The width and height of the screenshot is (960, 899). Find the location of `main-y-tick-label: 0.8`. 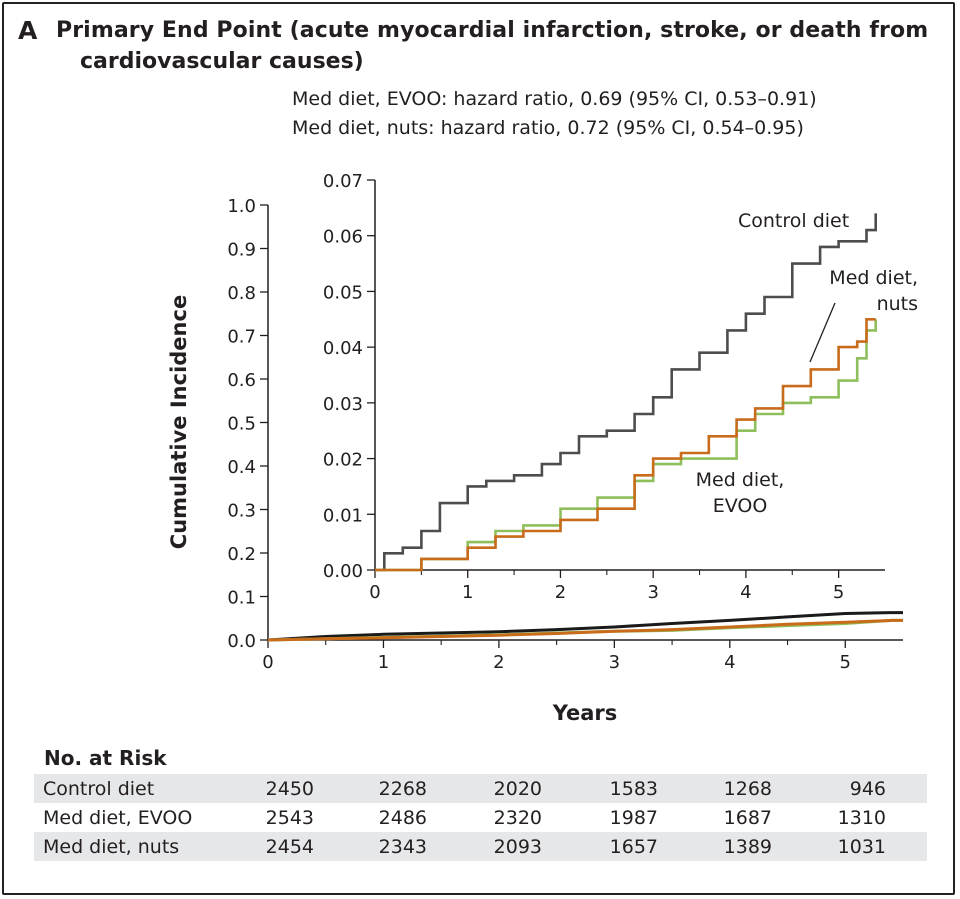

main-y-tick-label: 0.8 is located at coordinates (241, 293).